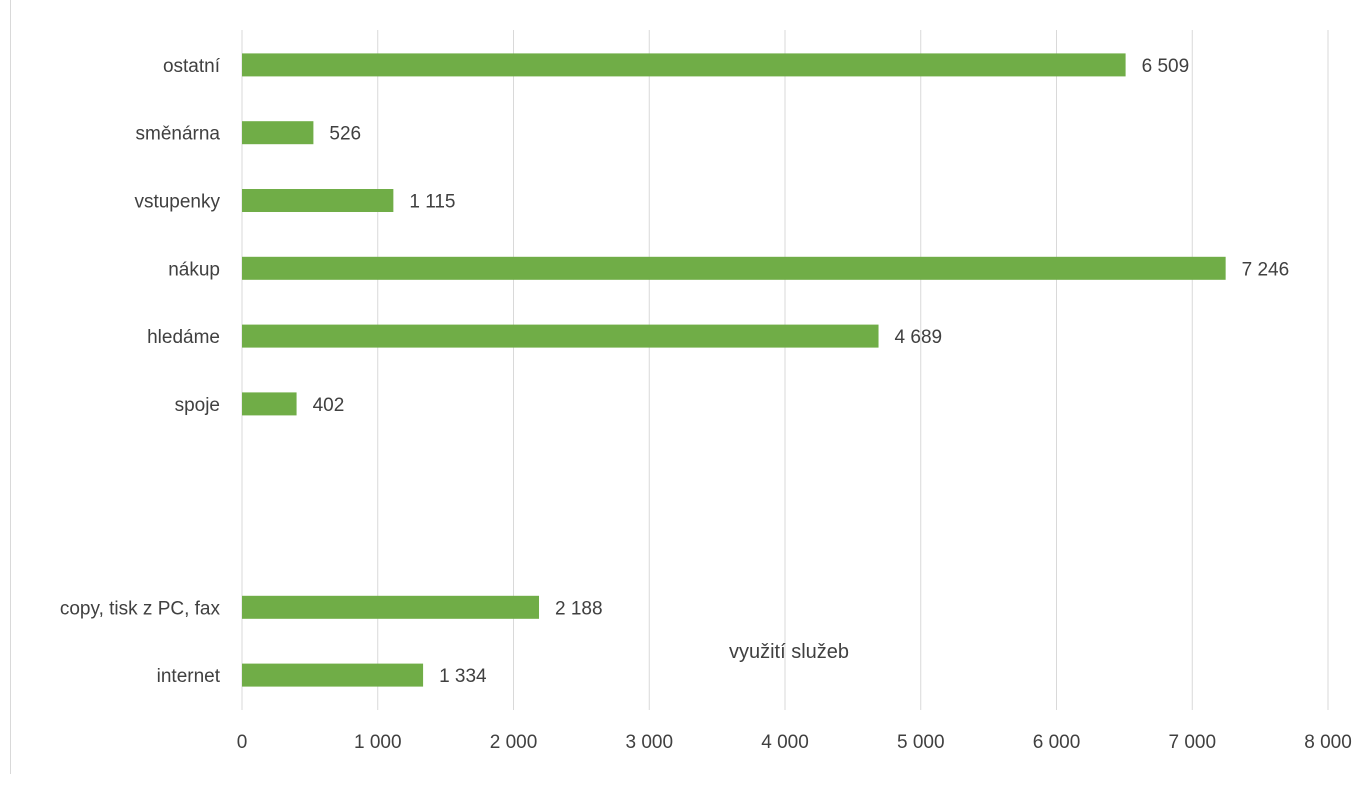 This screenshot has height=801, width=1362. Describe the element at coordinates (194, 269) in the screenshot. I see `category-label: nákup` at that location.